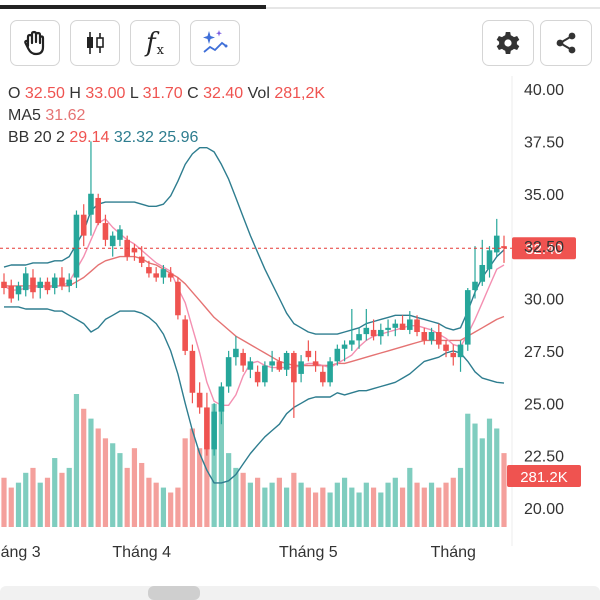 The width and height of the screenshot is (600, 600). I want to click on candlestick-button, so click(95, 43).